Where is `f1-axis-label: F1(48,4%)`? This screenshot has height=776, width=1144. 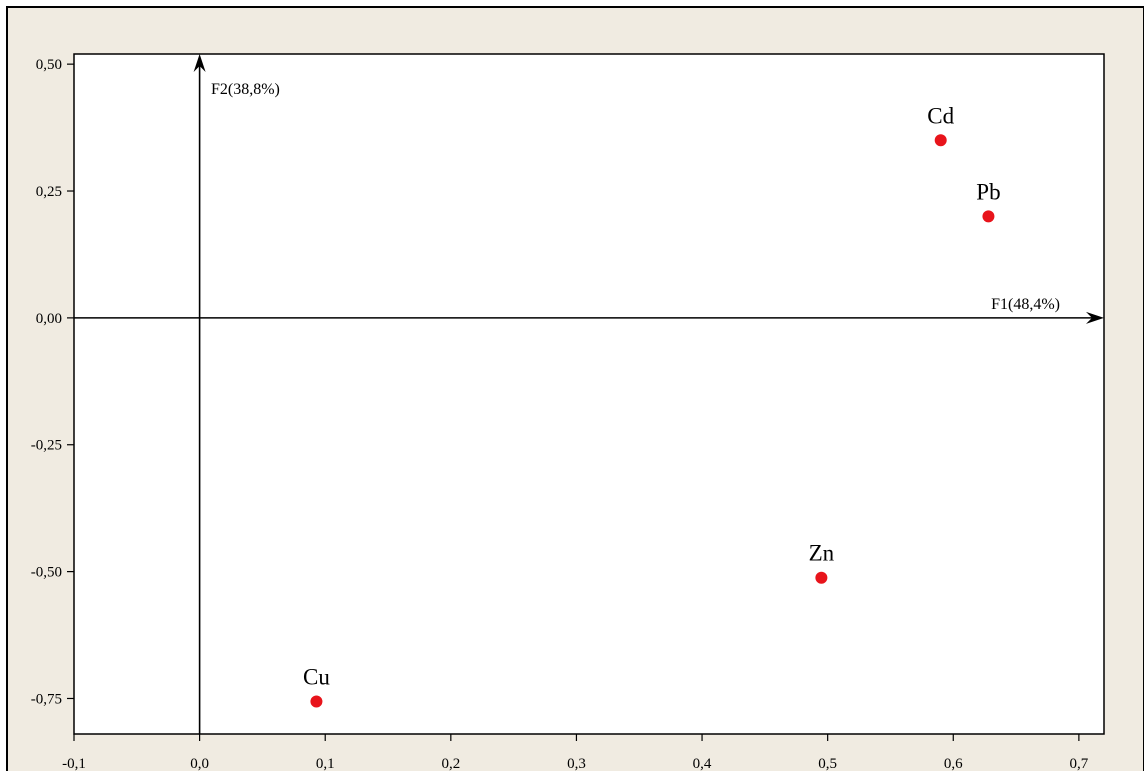
f1-axis-label: F1(48,4%) is located at coordinates (1025, 304).